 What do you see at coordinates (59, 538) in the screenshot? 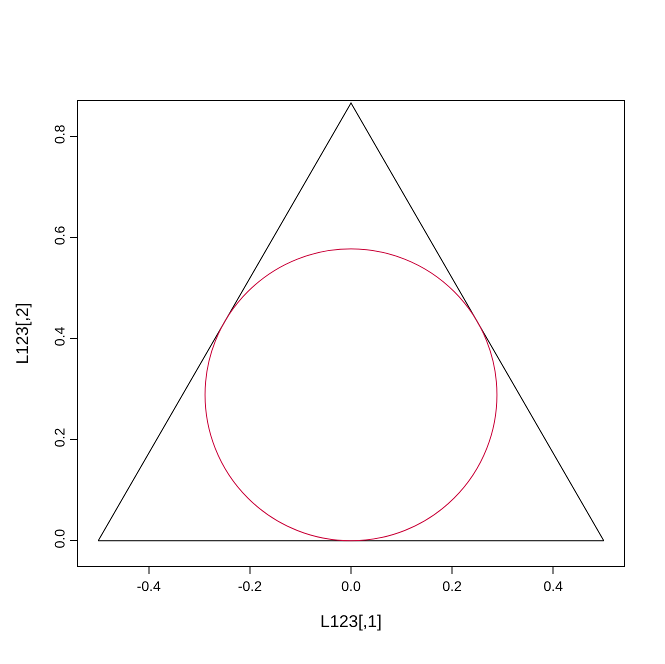
I see `y-tick-label: 0.0` at bounding box center [59, 538].